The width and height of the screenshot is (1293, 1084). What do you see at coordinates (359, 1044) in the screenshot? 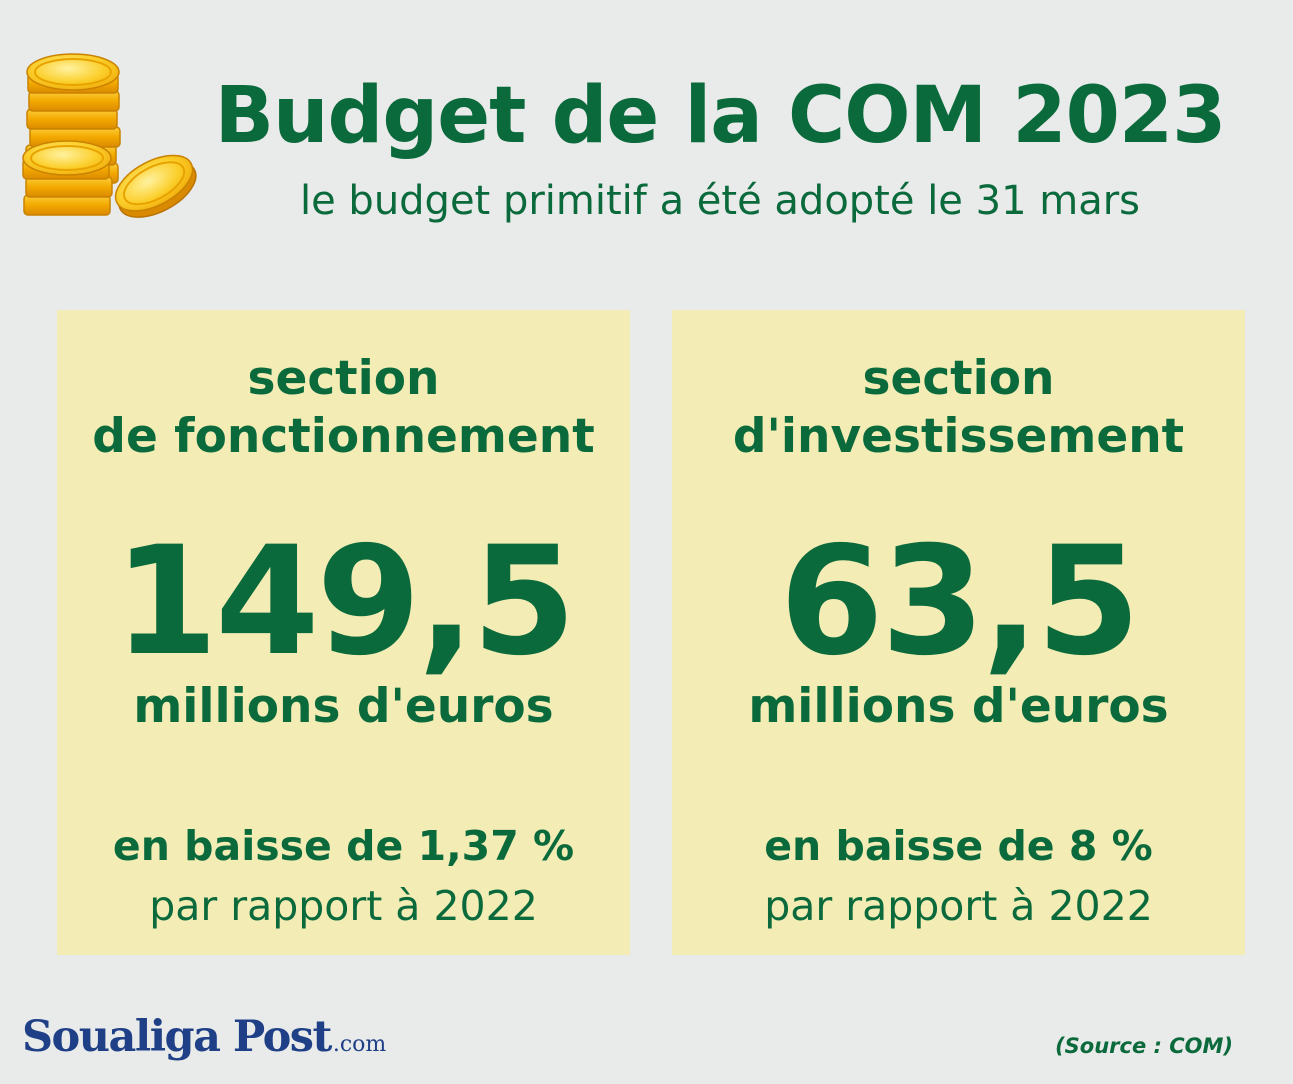
I see `logo-suffix-text: .com` at bounding box center [359, 1044].